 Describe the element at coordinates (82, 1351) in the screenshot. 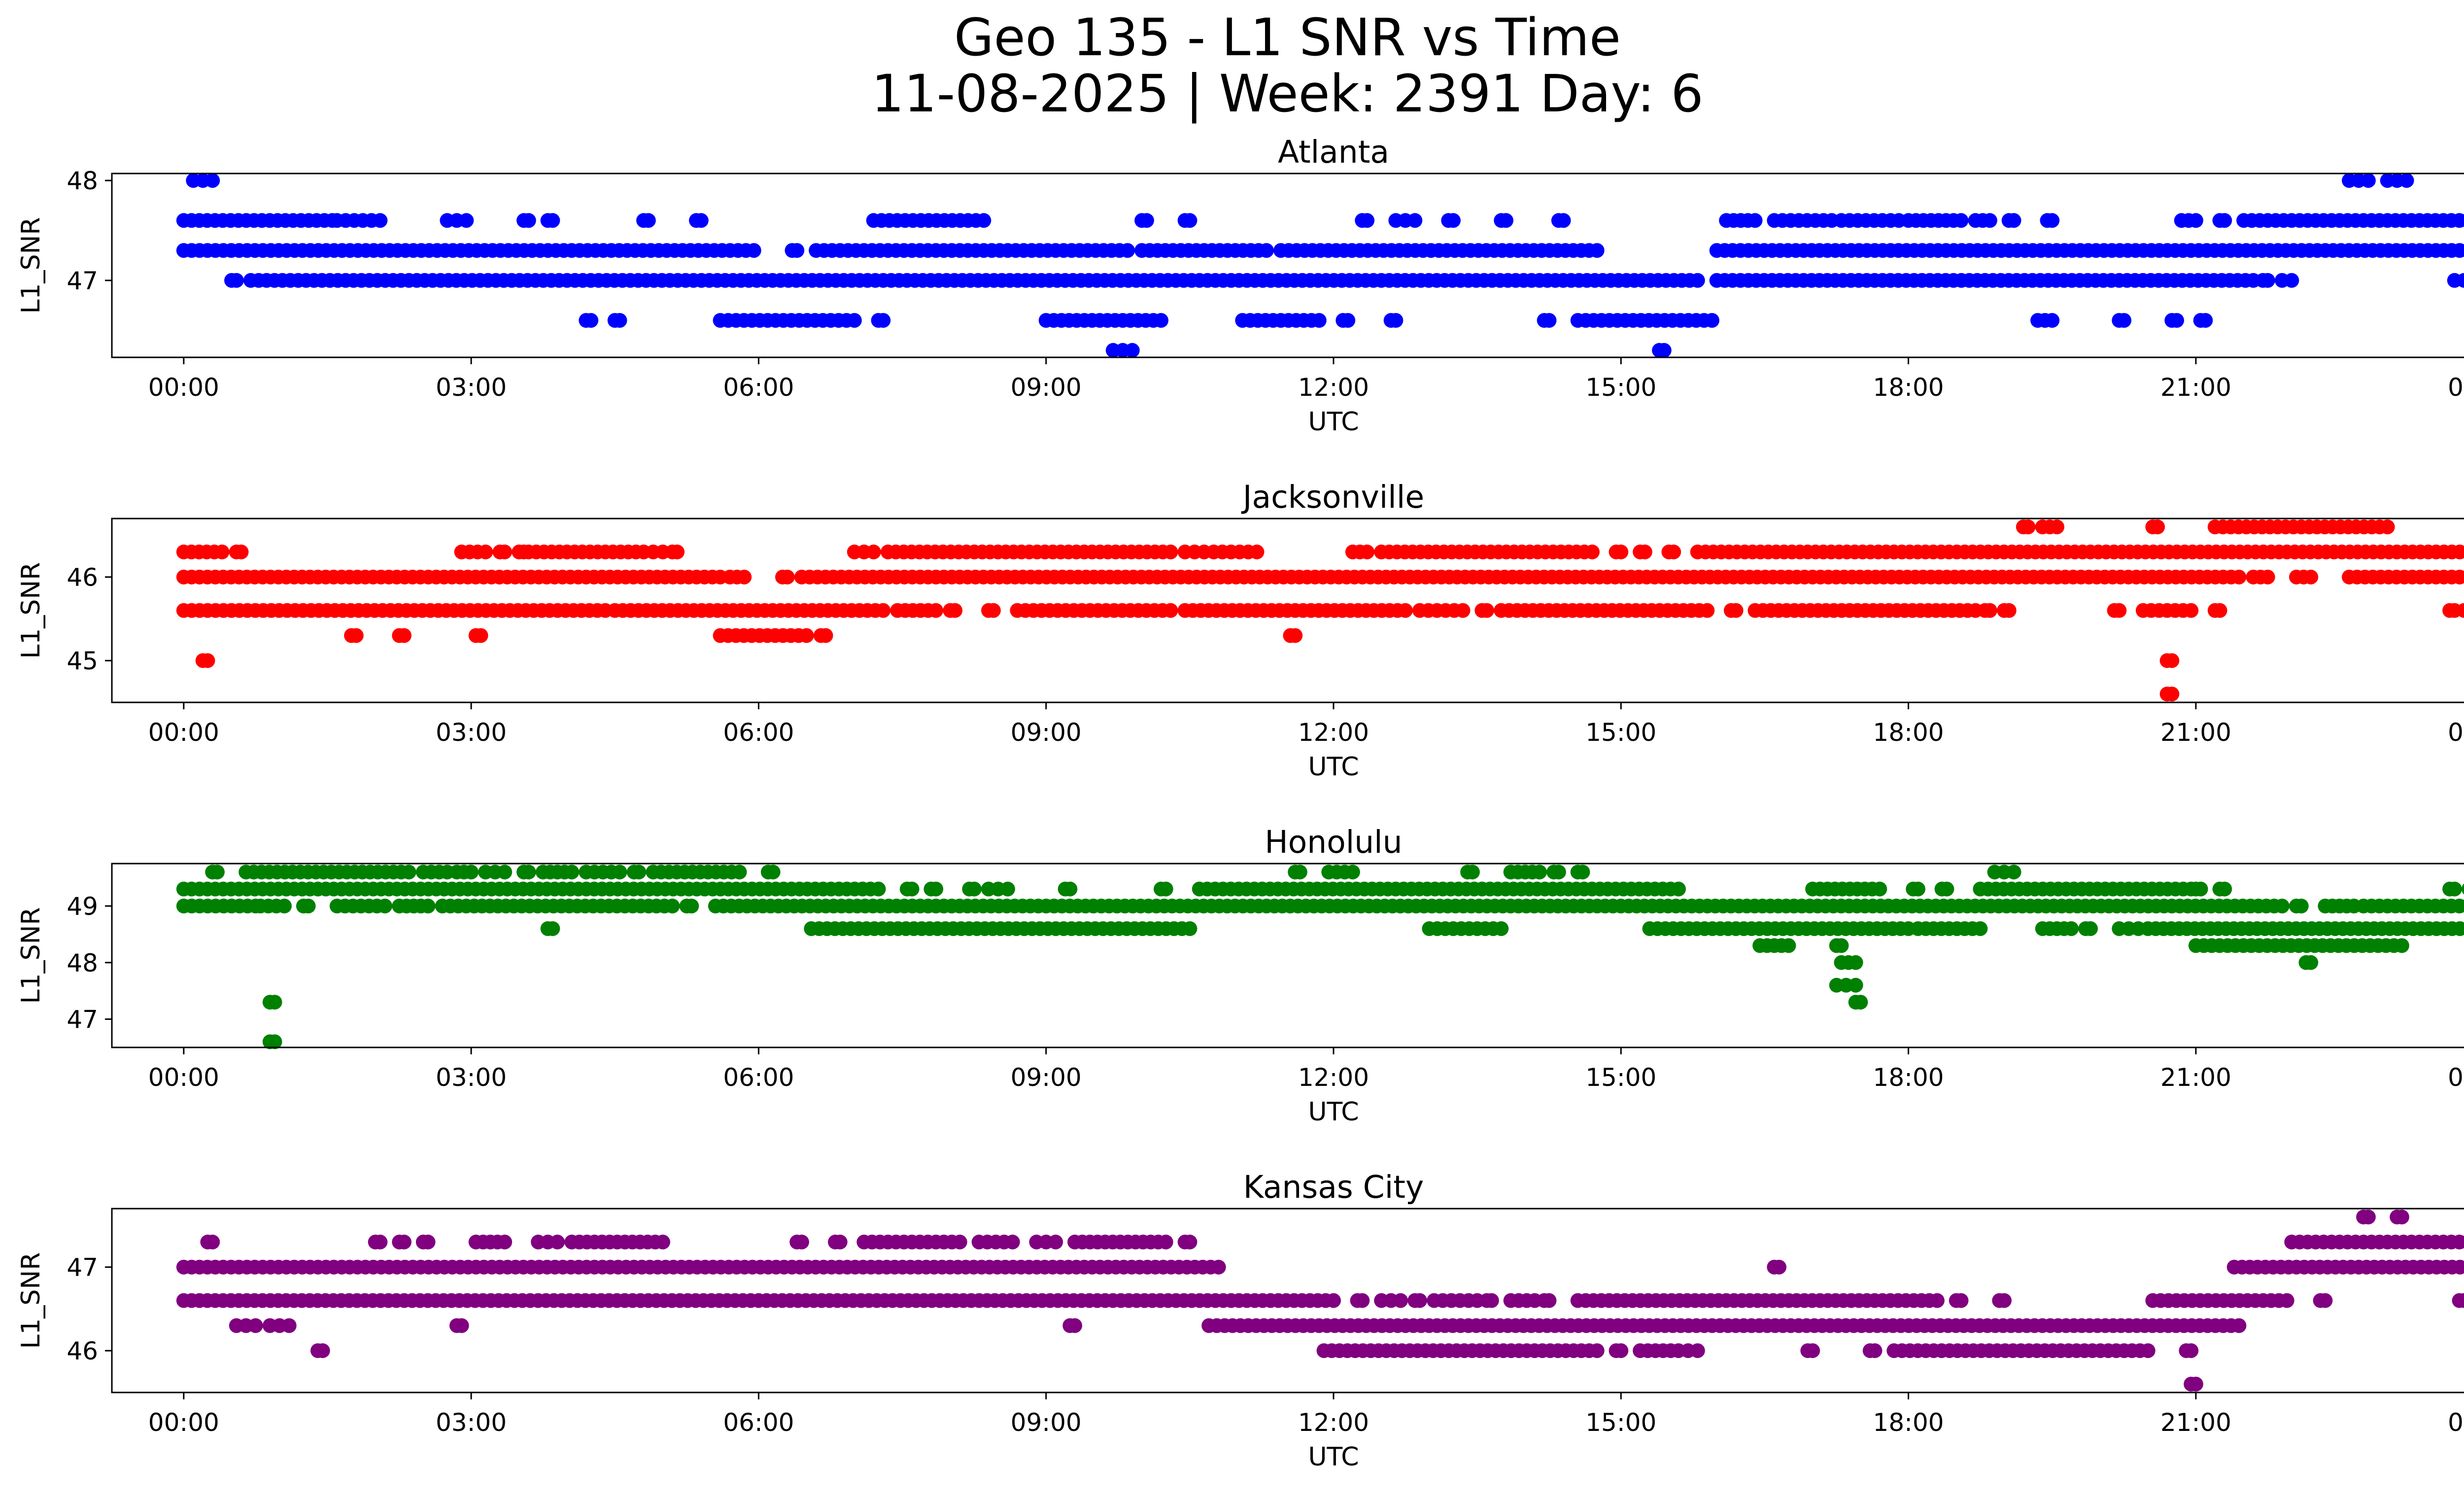

I see `y-tick-label: 46` at that location.